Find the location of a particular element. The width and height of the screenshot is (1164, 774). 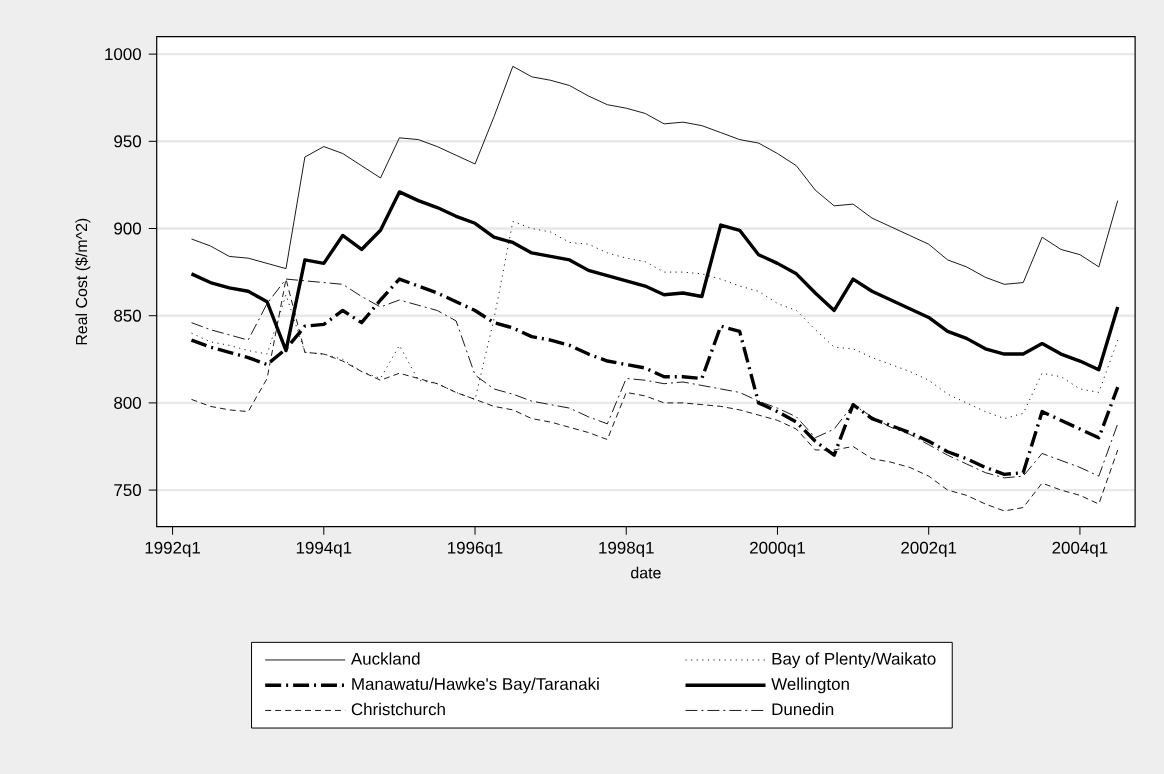

x-tick-label: 2002q1 is located at coordinates (929, 549).